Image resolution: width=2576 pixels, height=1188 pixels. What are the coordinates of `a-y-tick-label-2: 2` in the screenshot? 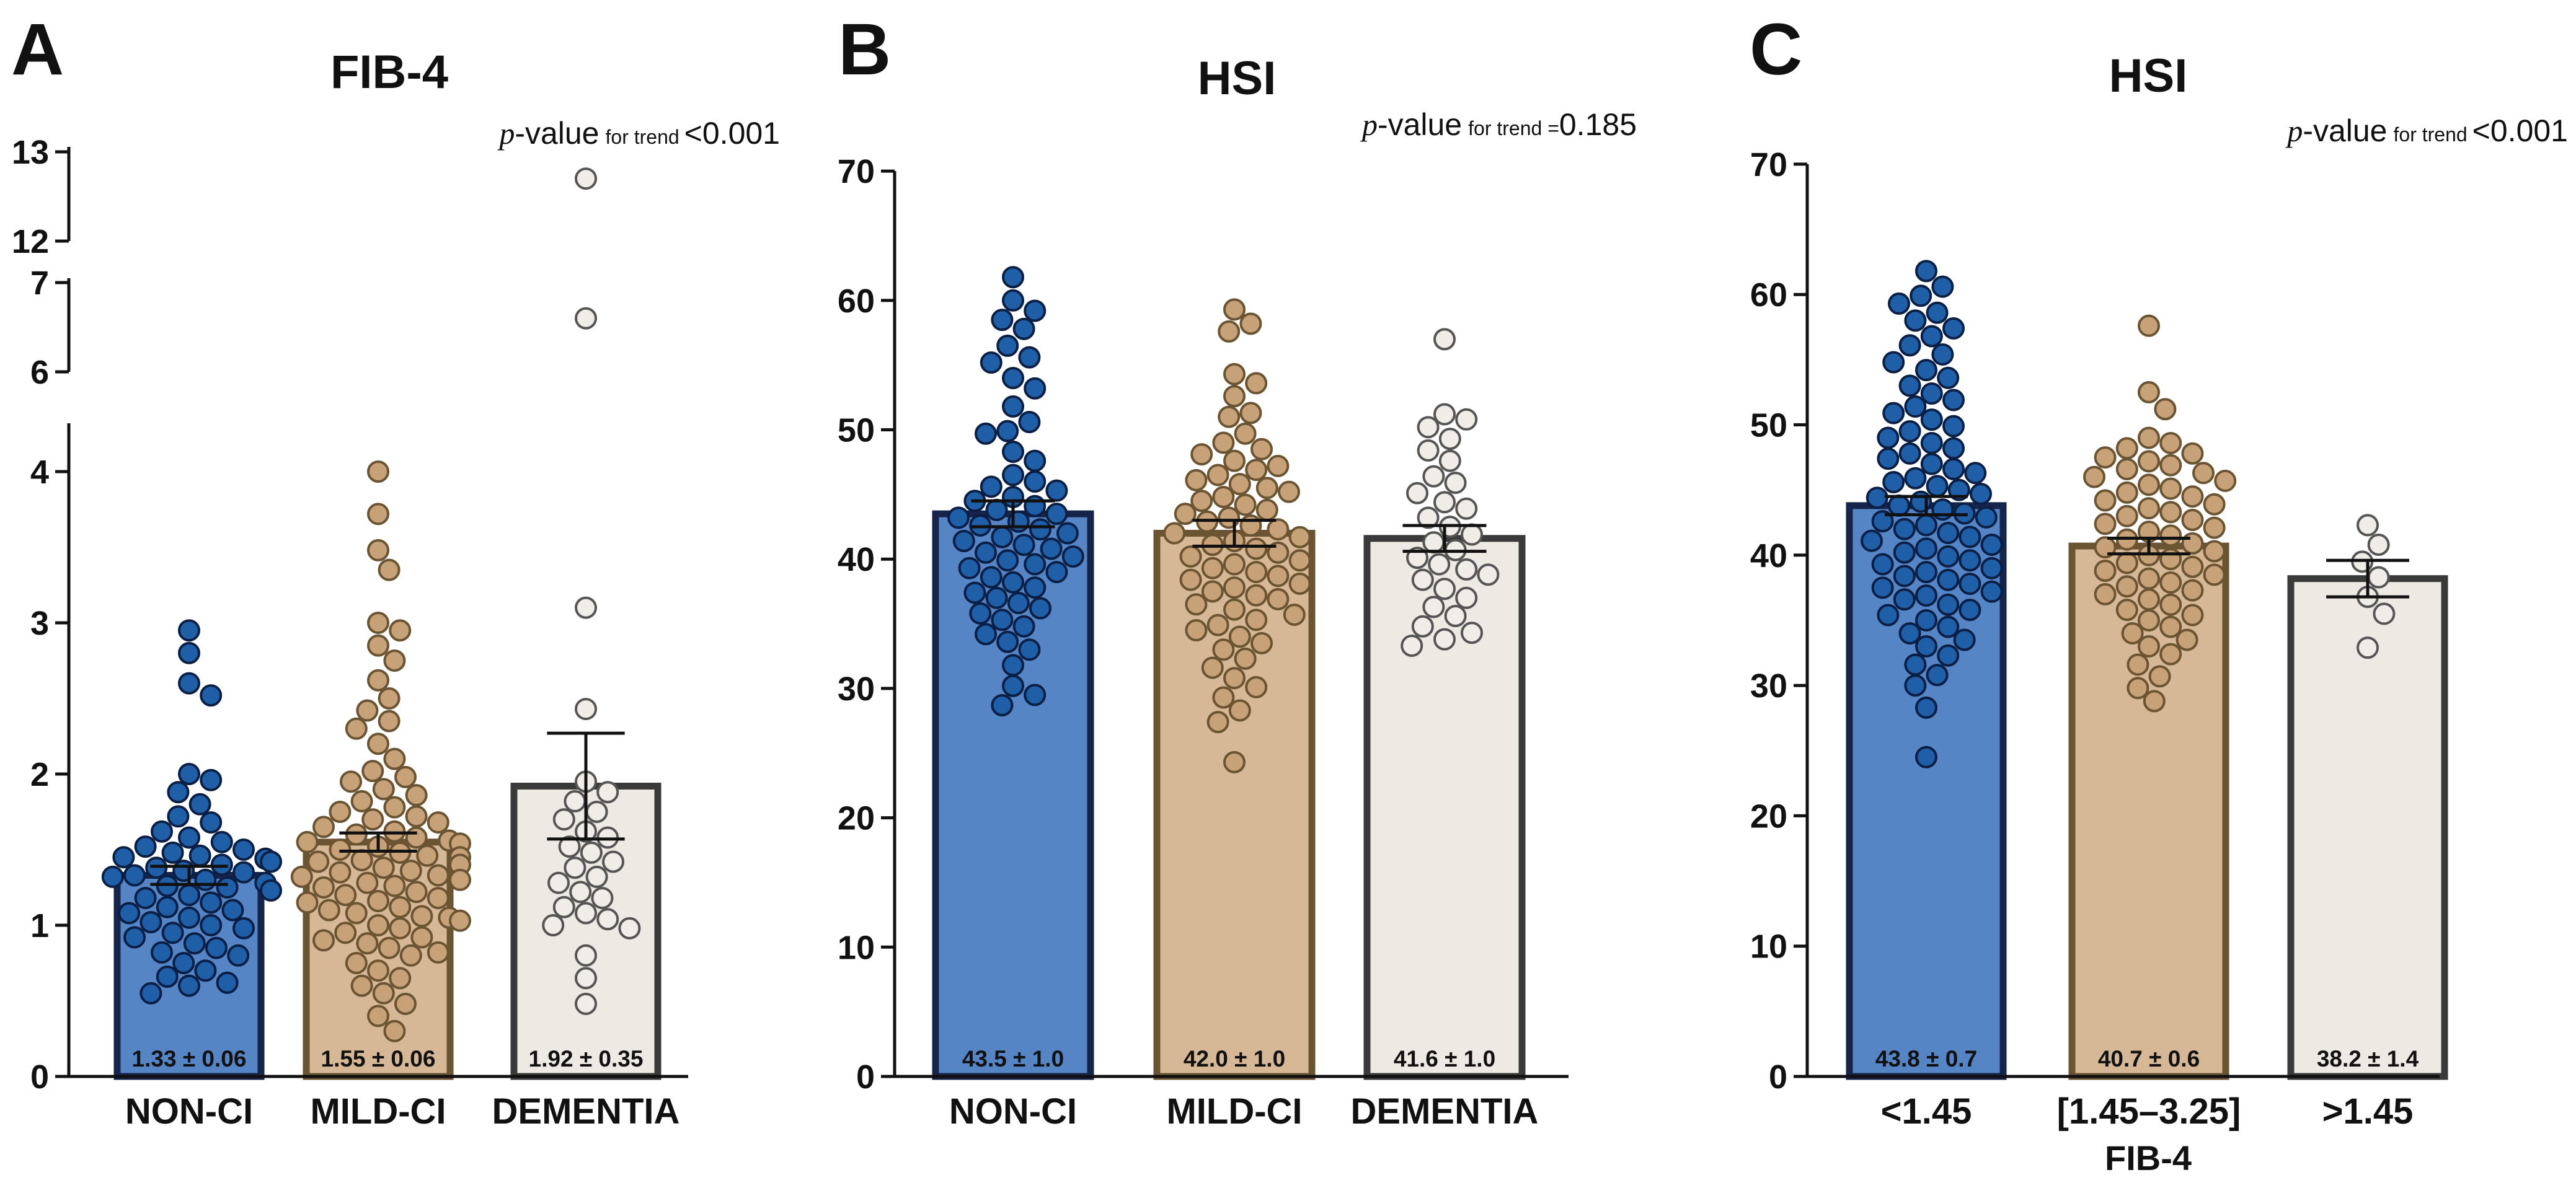 It's located at (39, 774).